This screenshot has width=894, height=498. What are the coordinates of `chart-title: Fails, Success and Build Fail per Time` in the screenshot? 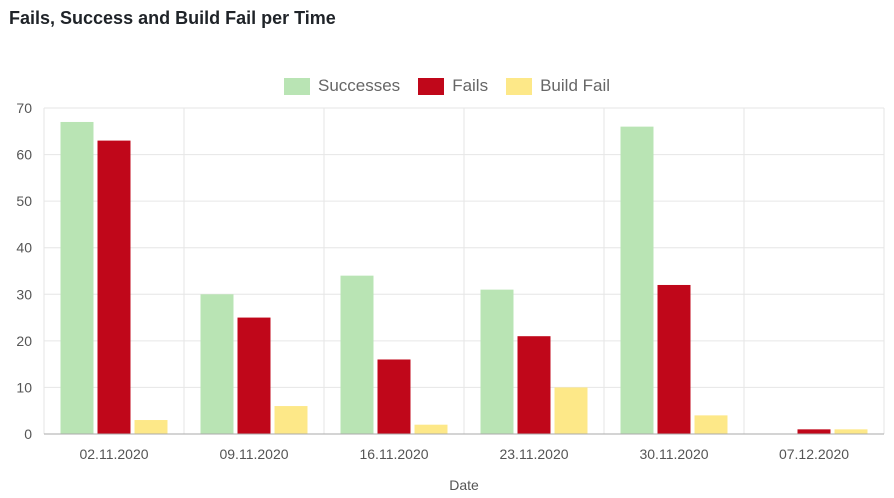 It's located at (172, 18).